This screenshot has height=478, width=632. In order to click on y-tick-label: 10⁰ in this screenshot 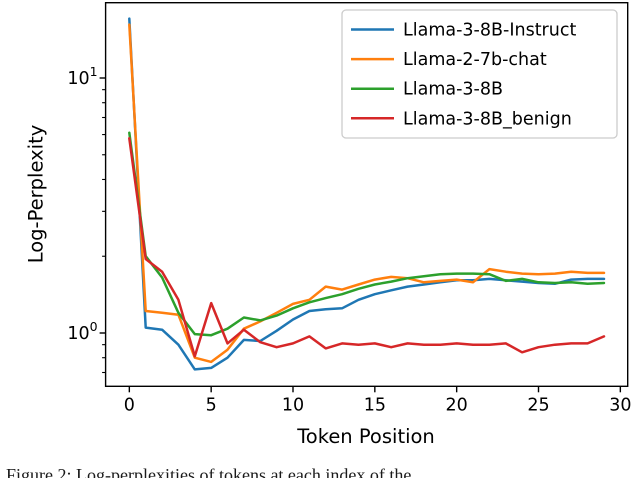, I will do `click(82, 331)`.